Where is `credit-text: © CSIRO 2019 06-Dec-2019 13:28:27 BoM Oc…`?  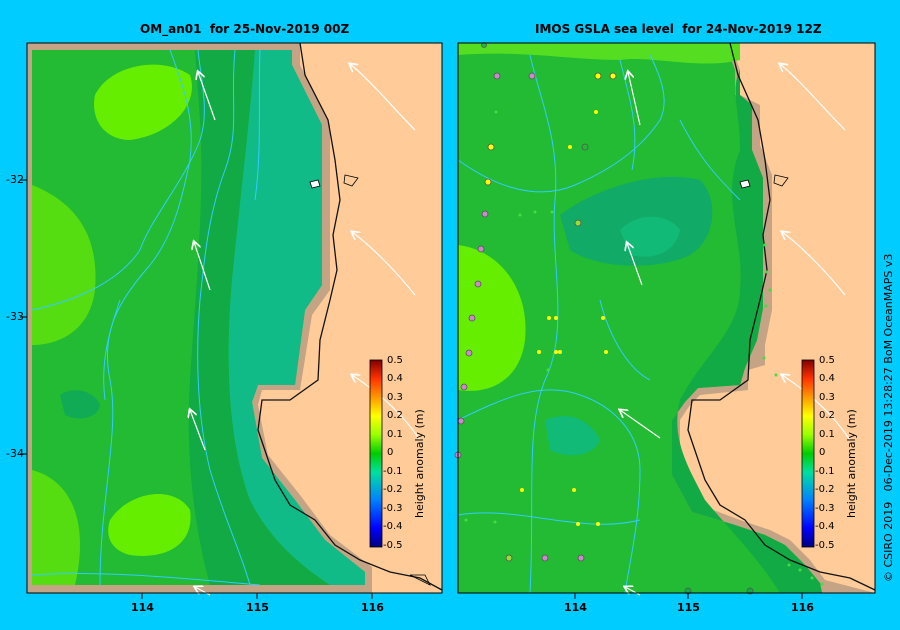
credit-text: © CSIRO 2019 06-Dec-2019 13:28:27 BoM Oc… is located at coordinates (888, 417).